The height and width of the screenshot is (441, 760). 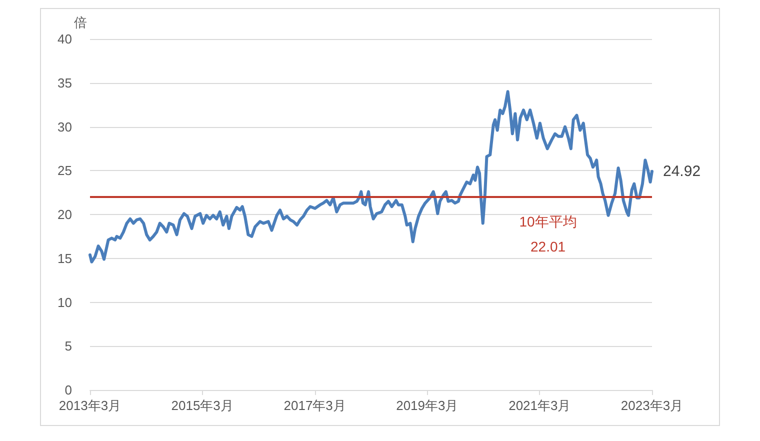 What do you see at coordinates (65, 126) in the screenshot?
I see `y-tick-label: 30` at bounding box center [65, 126].